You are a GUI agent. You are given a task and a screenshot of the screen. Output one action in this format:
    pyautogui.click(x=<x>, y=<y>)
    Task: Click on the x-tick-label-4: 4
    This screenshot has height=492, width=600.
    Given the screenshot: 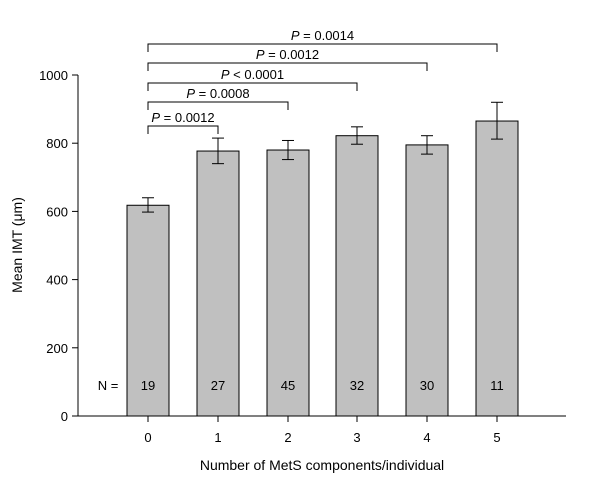 What is the action you would take?
    pyautogui.click(x=426, y=437)
    